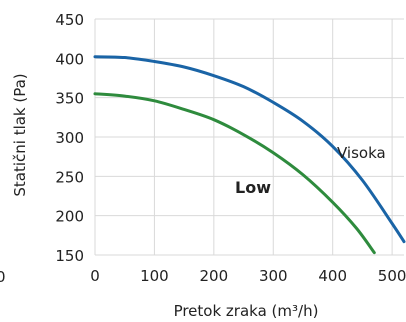  I want to click on y-axis-title: Statični tlak (Pa), so click(20, 134).